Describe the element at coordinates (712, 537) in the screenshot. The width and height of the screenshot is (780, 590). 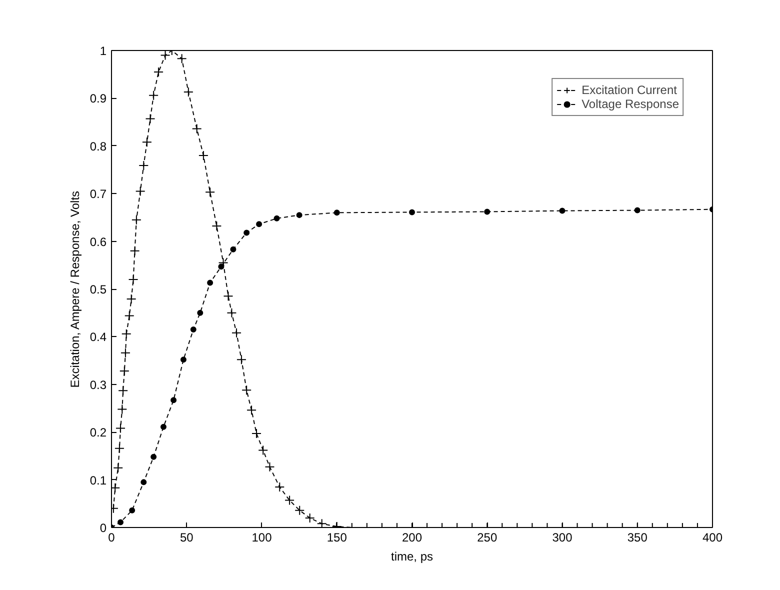
I see `x-tick-label: 400` at that location.